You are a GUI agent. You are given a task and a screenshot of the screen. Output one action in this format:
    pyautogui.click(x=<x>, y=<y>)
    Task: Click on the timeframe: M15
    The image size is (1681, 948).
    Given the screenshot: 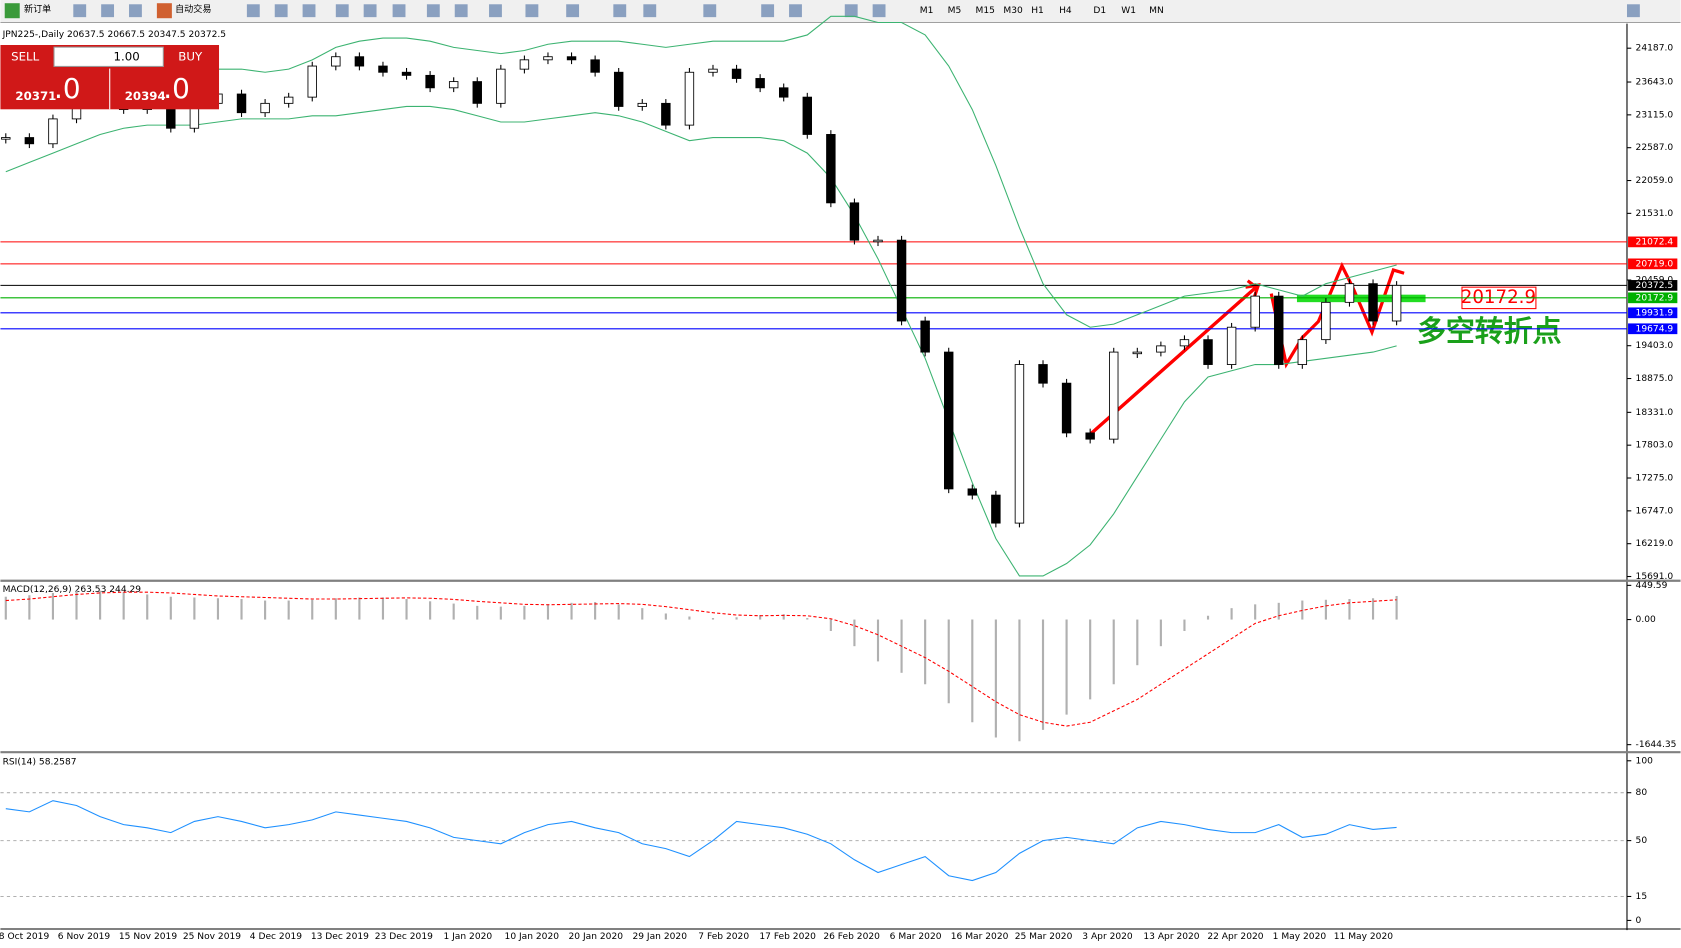 What is the action you would take?
    pyautogui.click(x=985, y=11)
    